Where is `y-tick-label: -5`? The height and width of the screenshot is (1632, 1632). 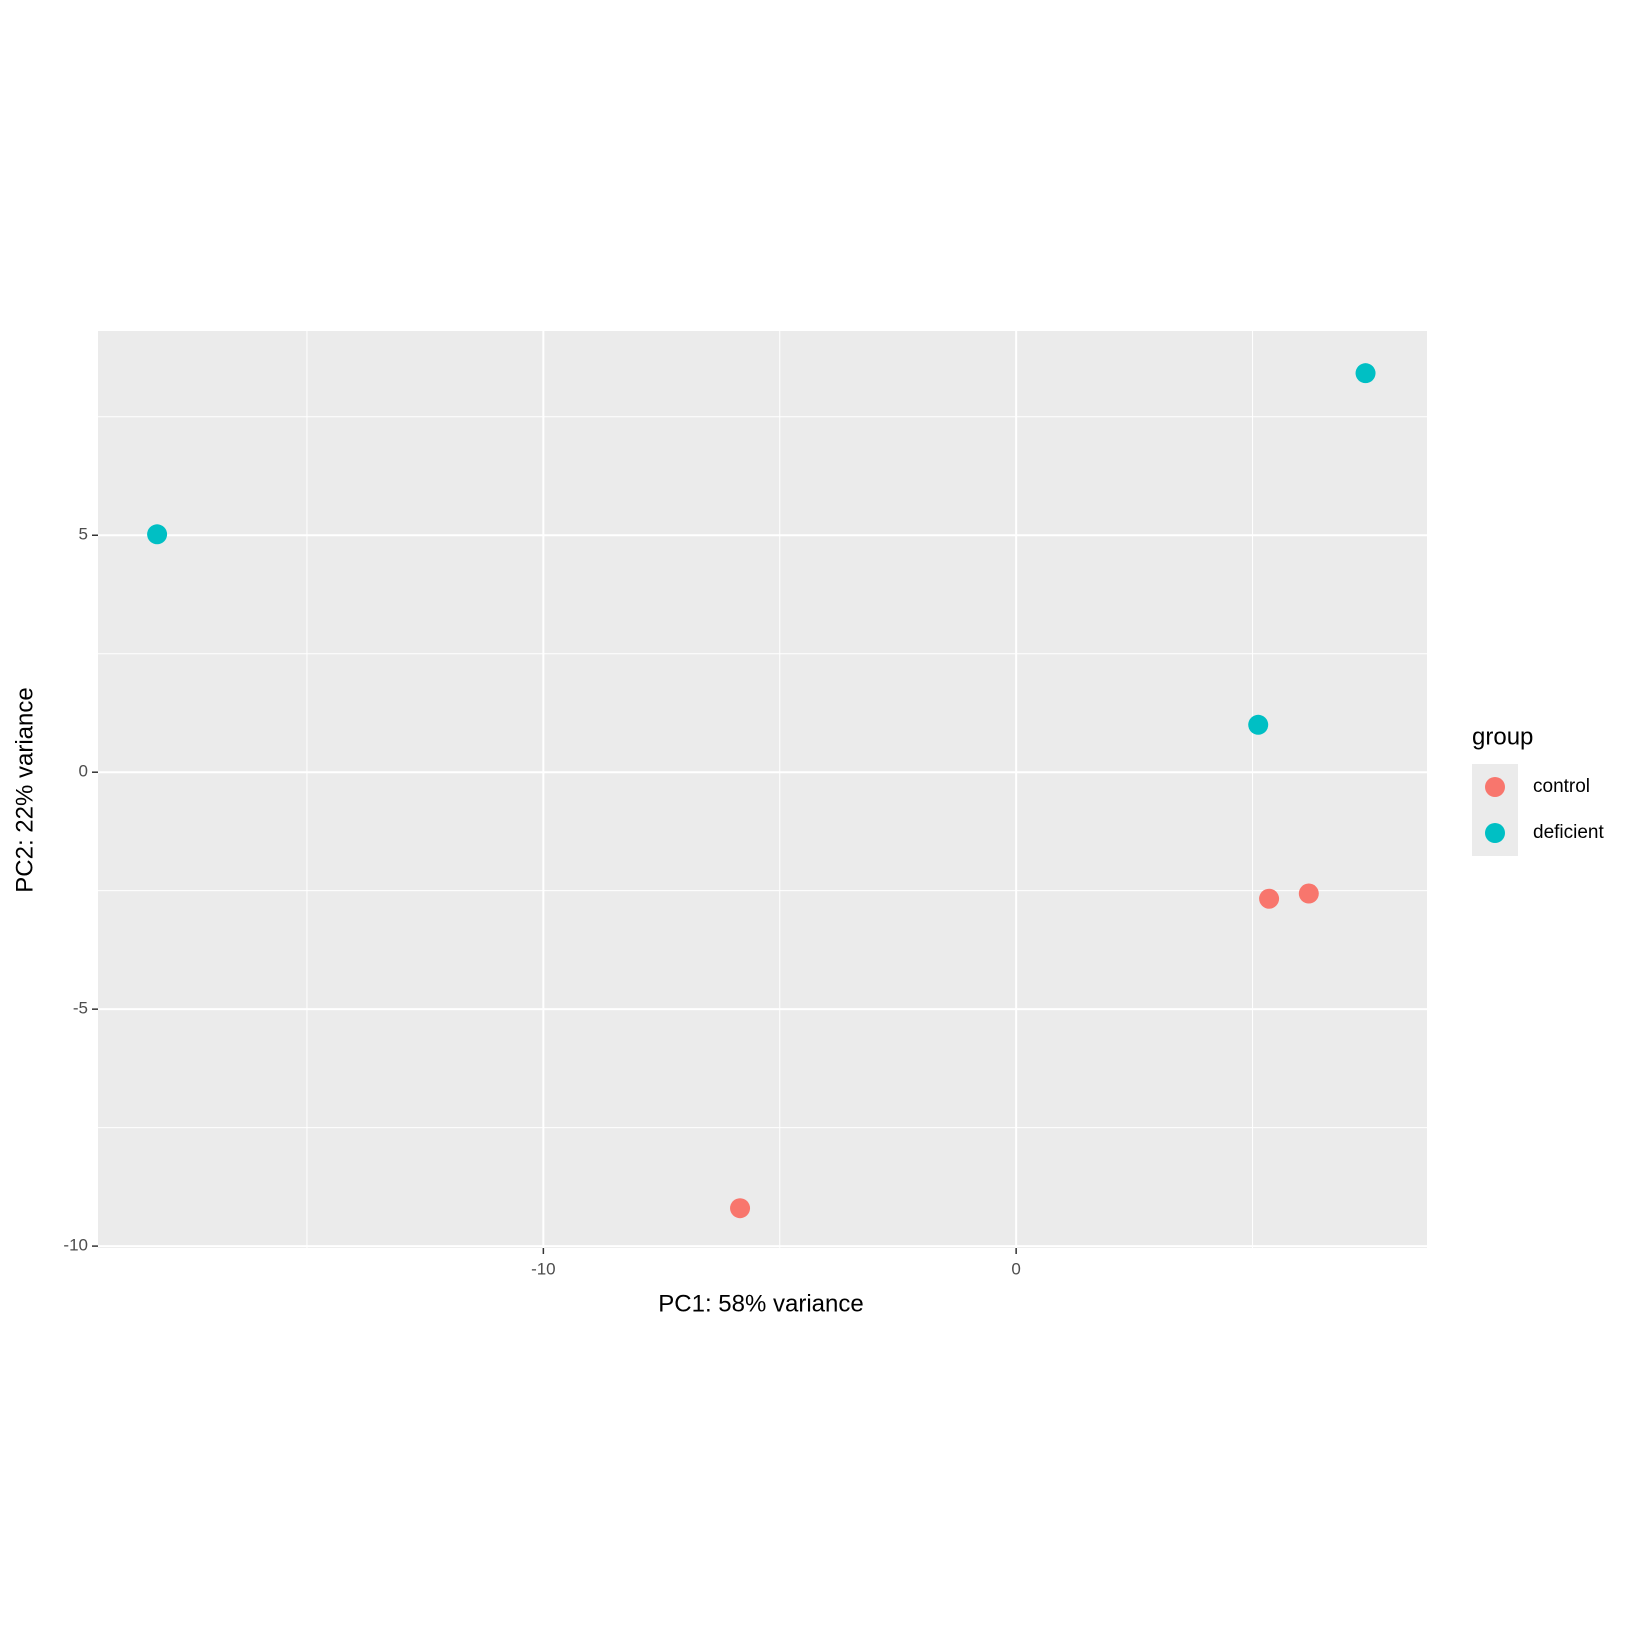 y-tick-label: -5 is located at coordinates (80, 1008).